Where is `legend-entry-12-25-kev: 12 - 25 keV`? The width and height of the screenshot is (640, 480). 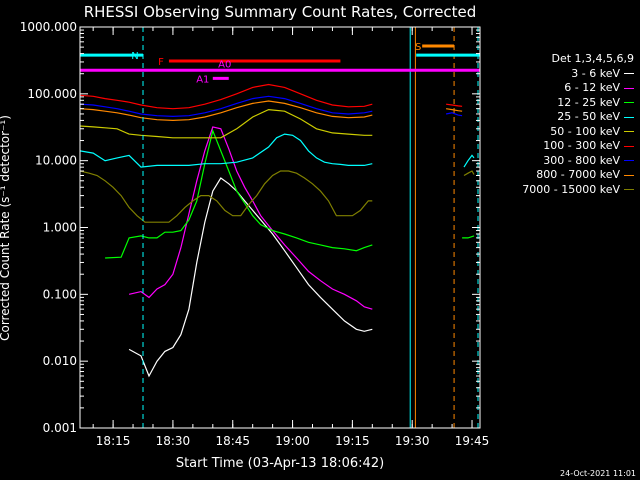
legend-entry-12-25-kev: 12 - 25 keV is located at coordinates (559, 103).